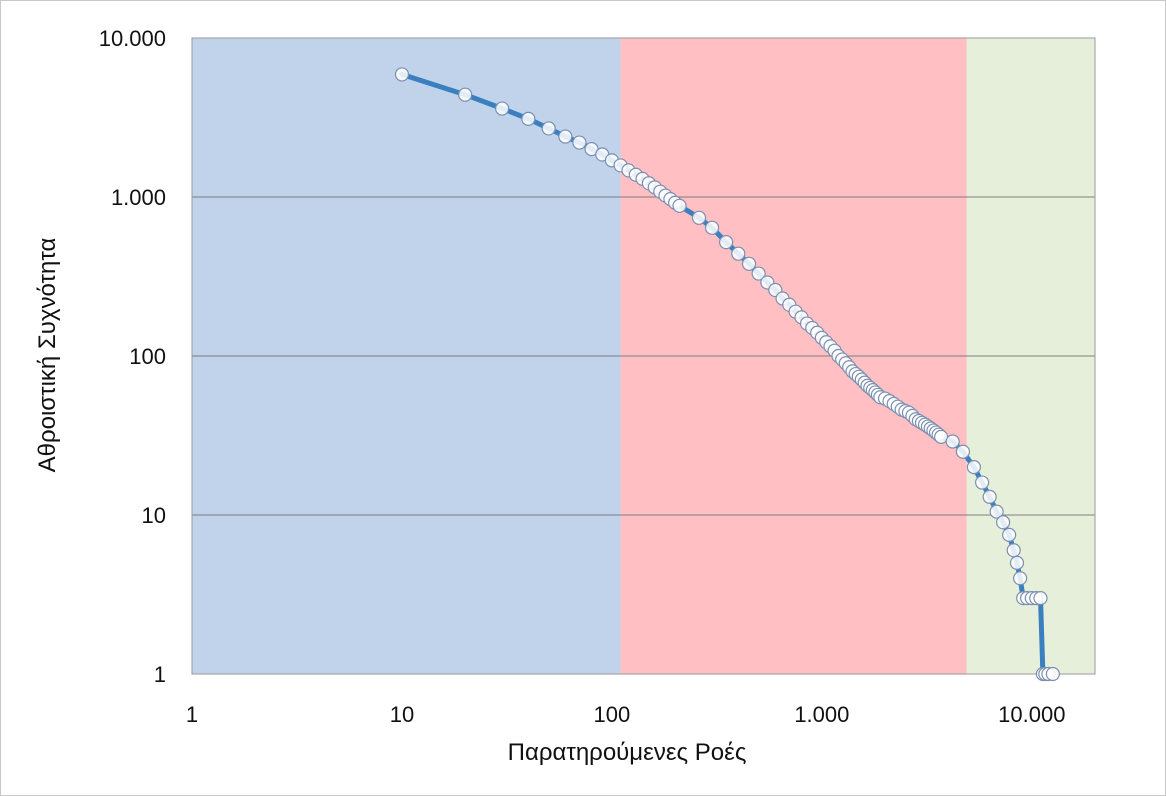 The width and height of the screenshot is (1166, 796). What do you see at coordinates (192, 714) in the screenshot?
I see `x-tick-label: 1` at bounding box center [192, 714].